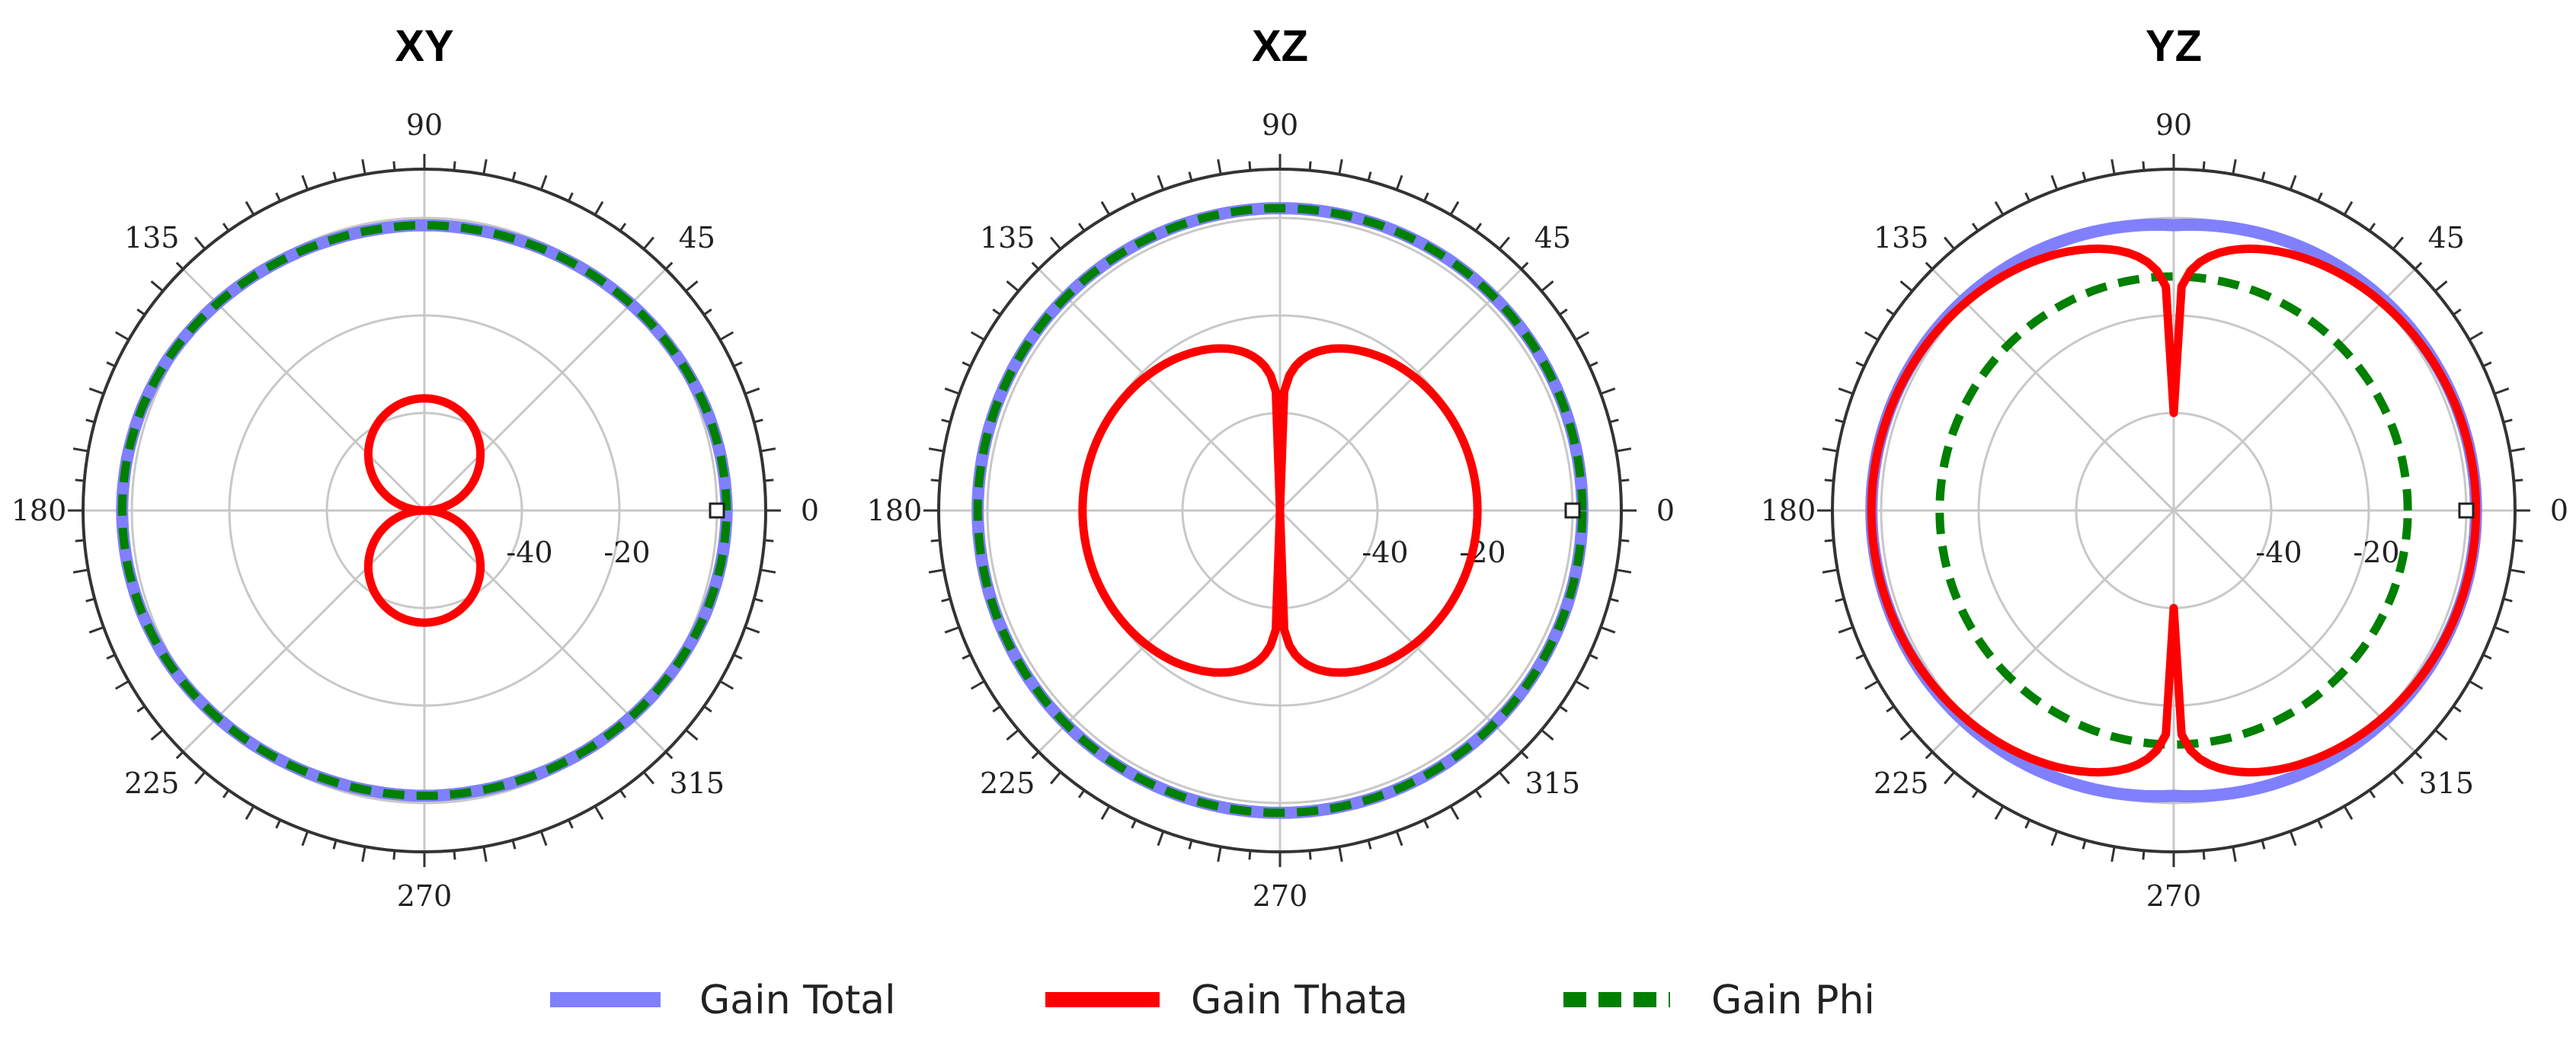 The image size is (2576, 1037). Describe the element at coordinates (2278, 552) in the screenshot. I see `radial-label-minus40: -40` at that location.